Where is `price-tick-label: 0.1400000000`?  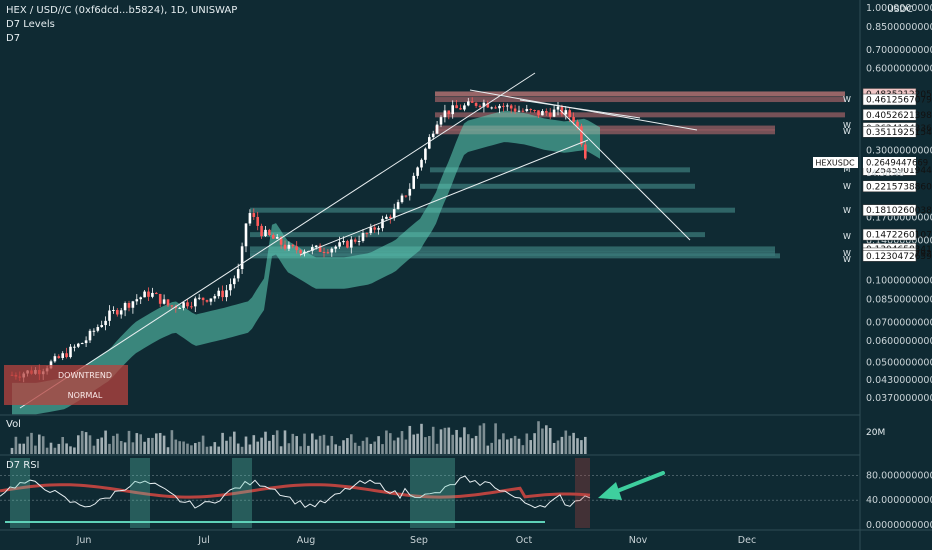 price-tick-label: 0.1400000000 is located at coordinates (899, 241).